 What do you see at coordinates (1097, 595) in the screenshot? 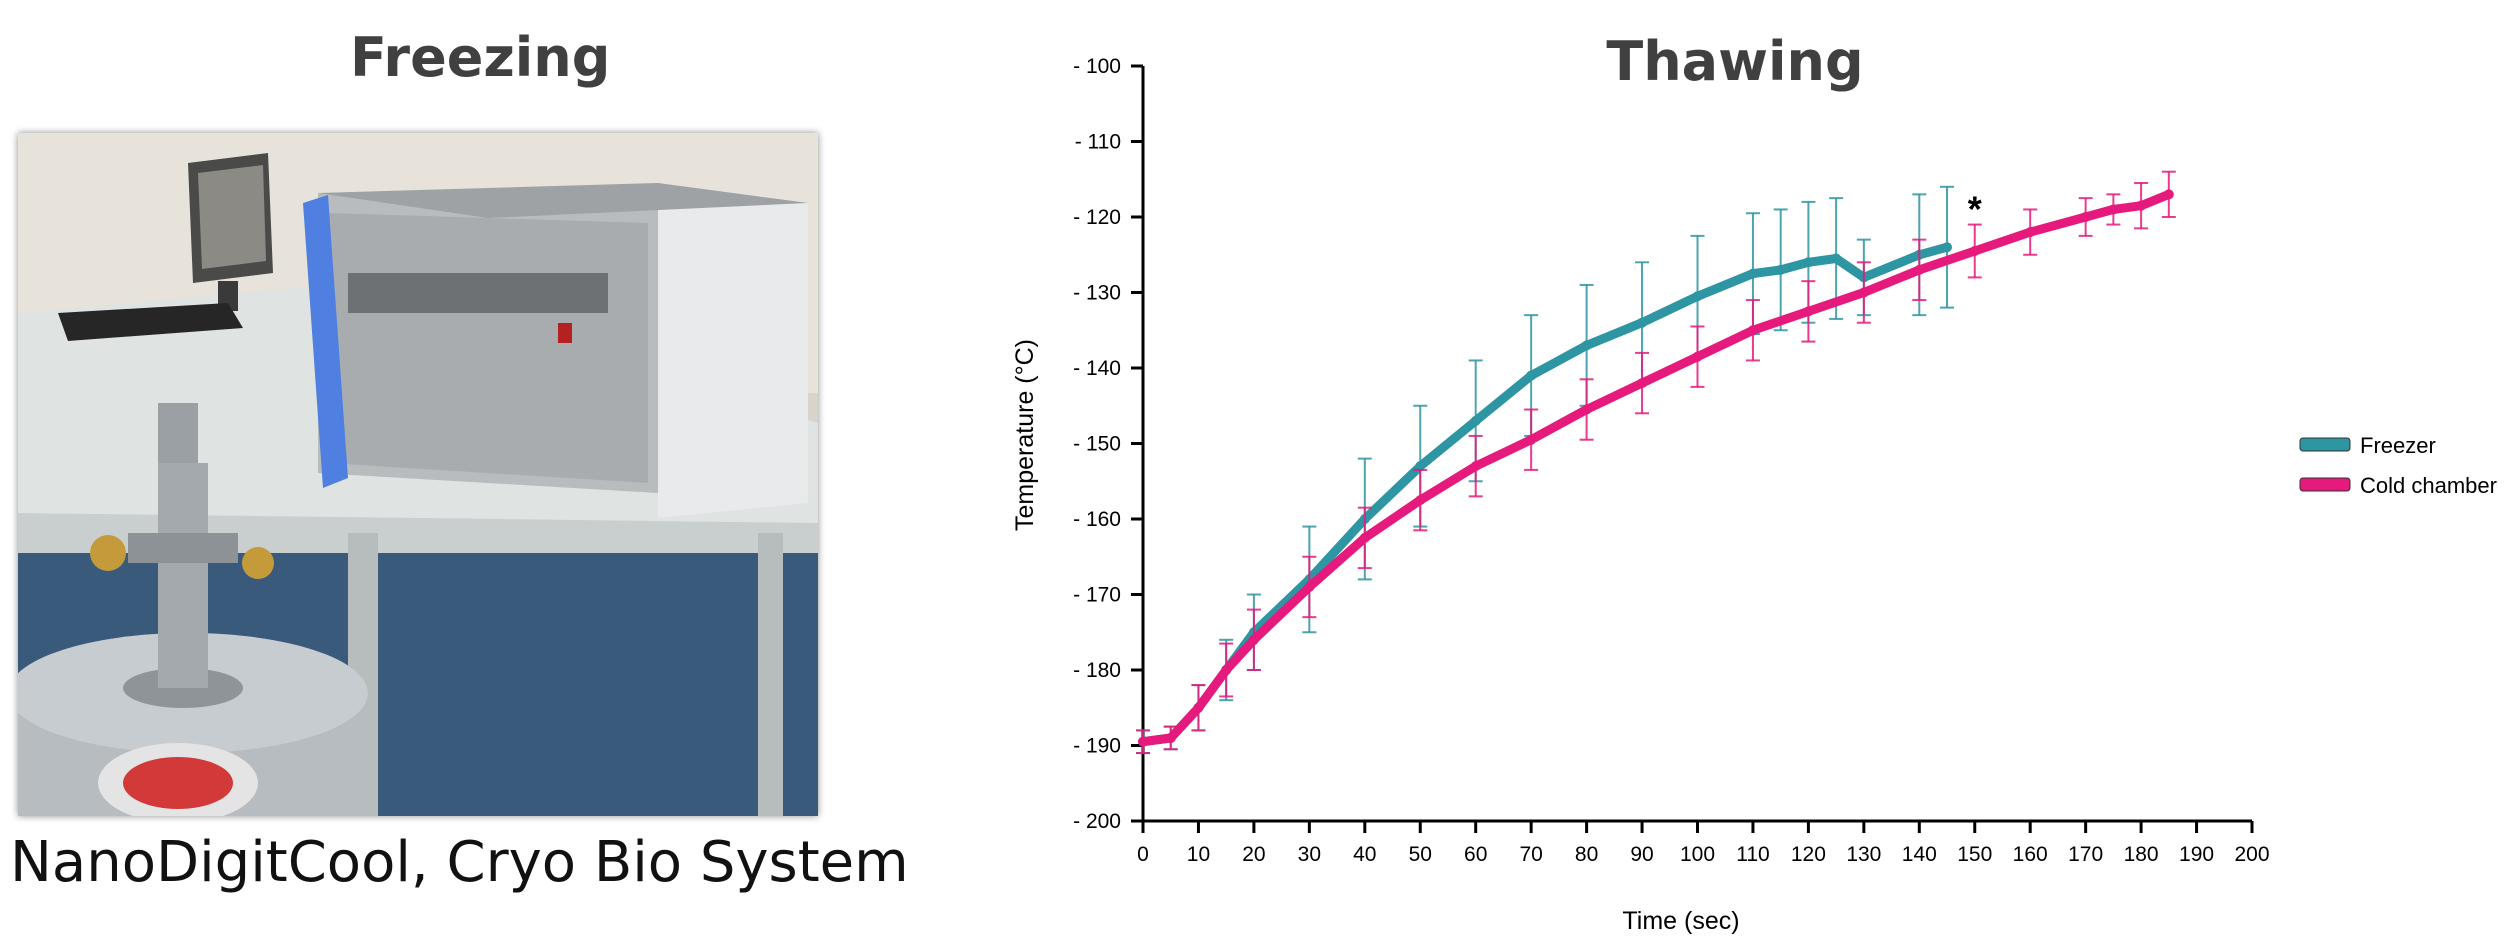
I see `y-tick-label: - 170` at bounding box center [1097, 595].